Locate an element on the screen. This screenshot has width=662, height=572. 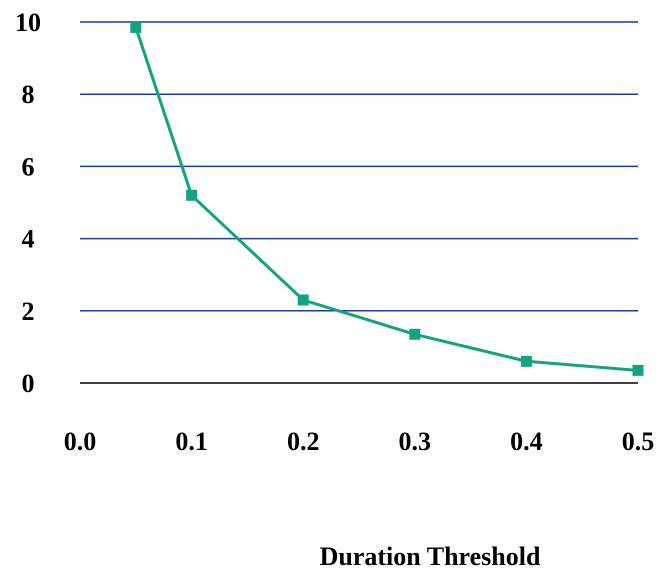
y-tick-labels: 0 2 4 6 8 10 is located at coordinates (28, 203).